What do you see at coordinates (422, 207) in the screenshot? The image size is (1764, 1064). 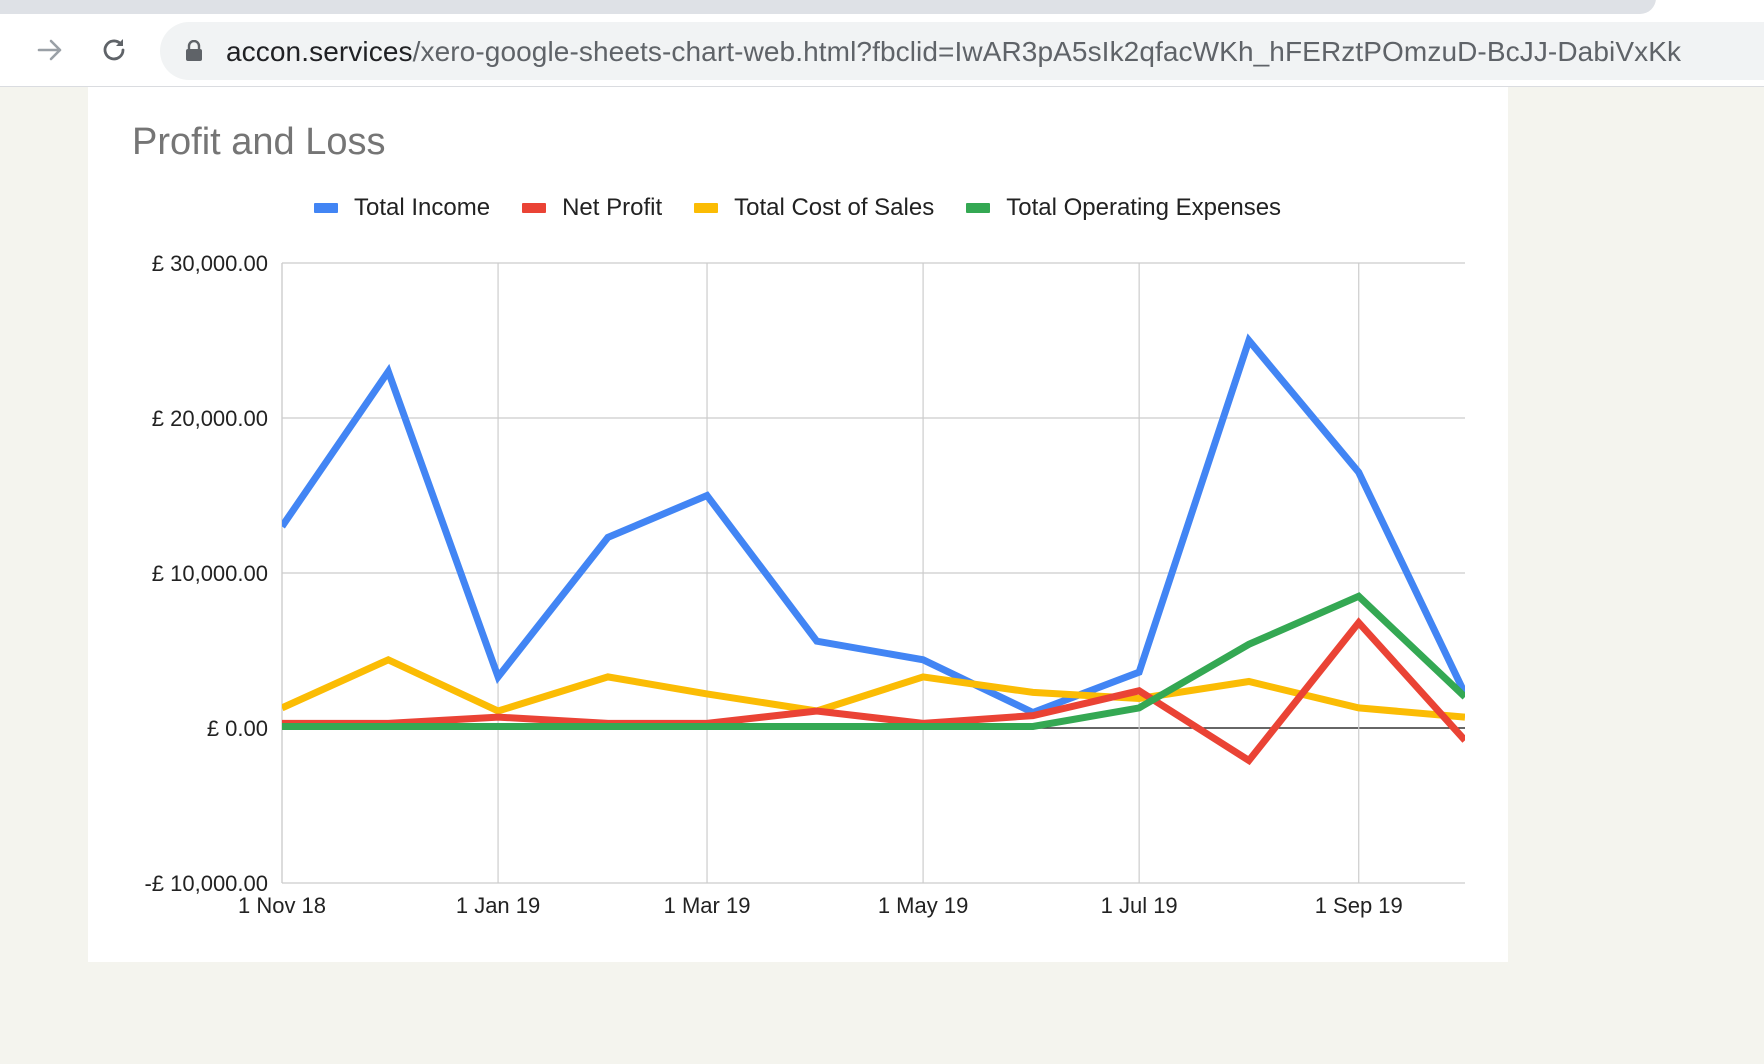 I see `legend-label: Total Income` at bounding box center [422, 207].